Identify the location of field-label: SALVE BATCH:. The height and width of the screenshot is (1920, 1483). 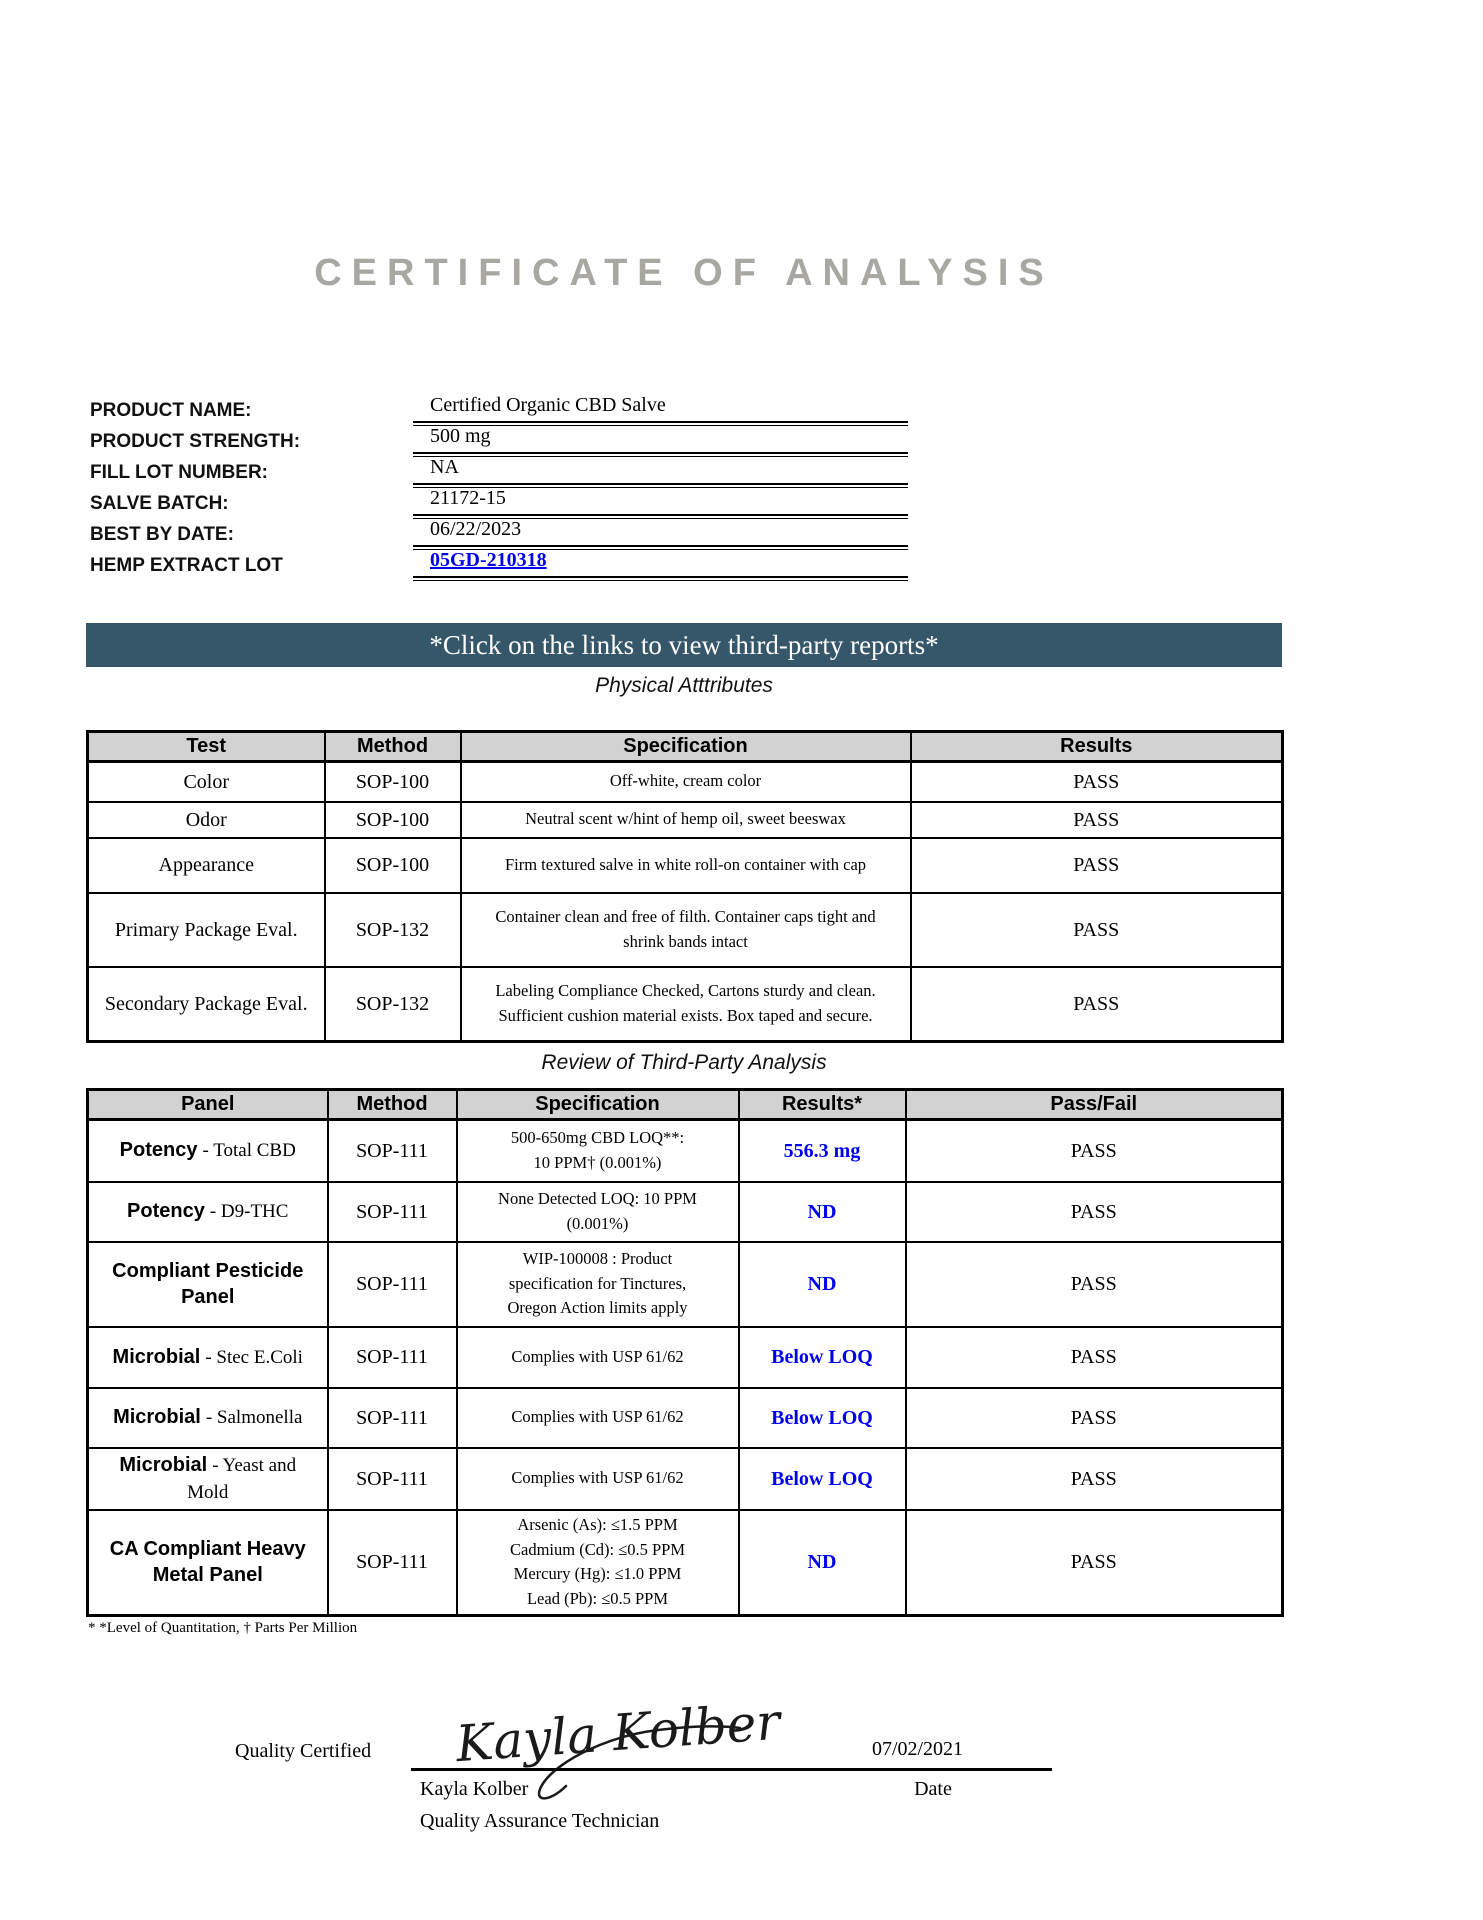
(159, 503).